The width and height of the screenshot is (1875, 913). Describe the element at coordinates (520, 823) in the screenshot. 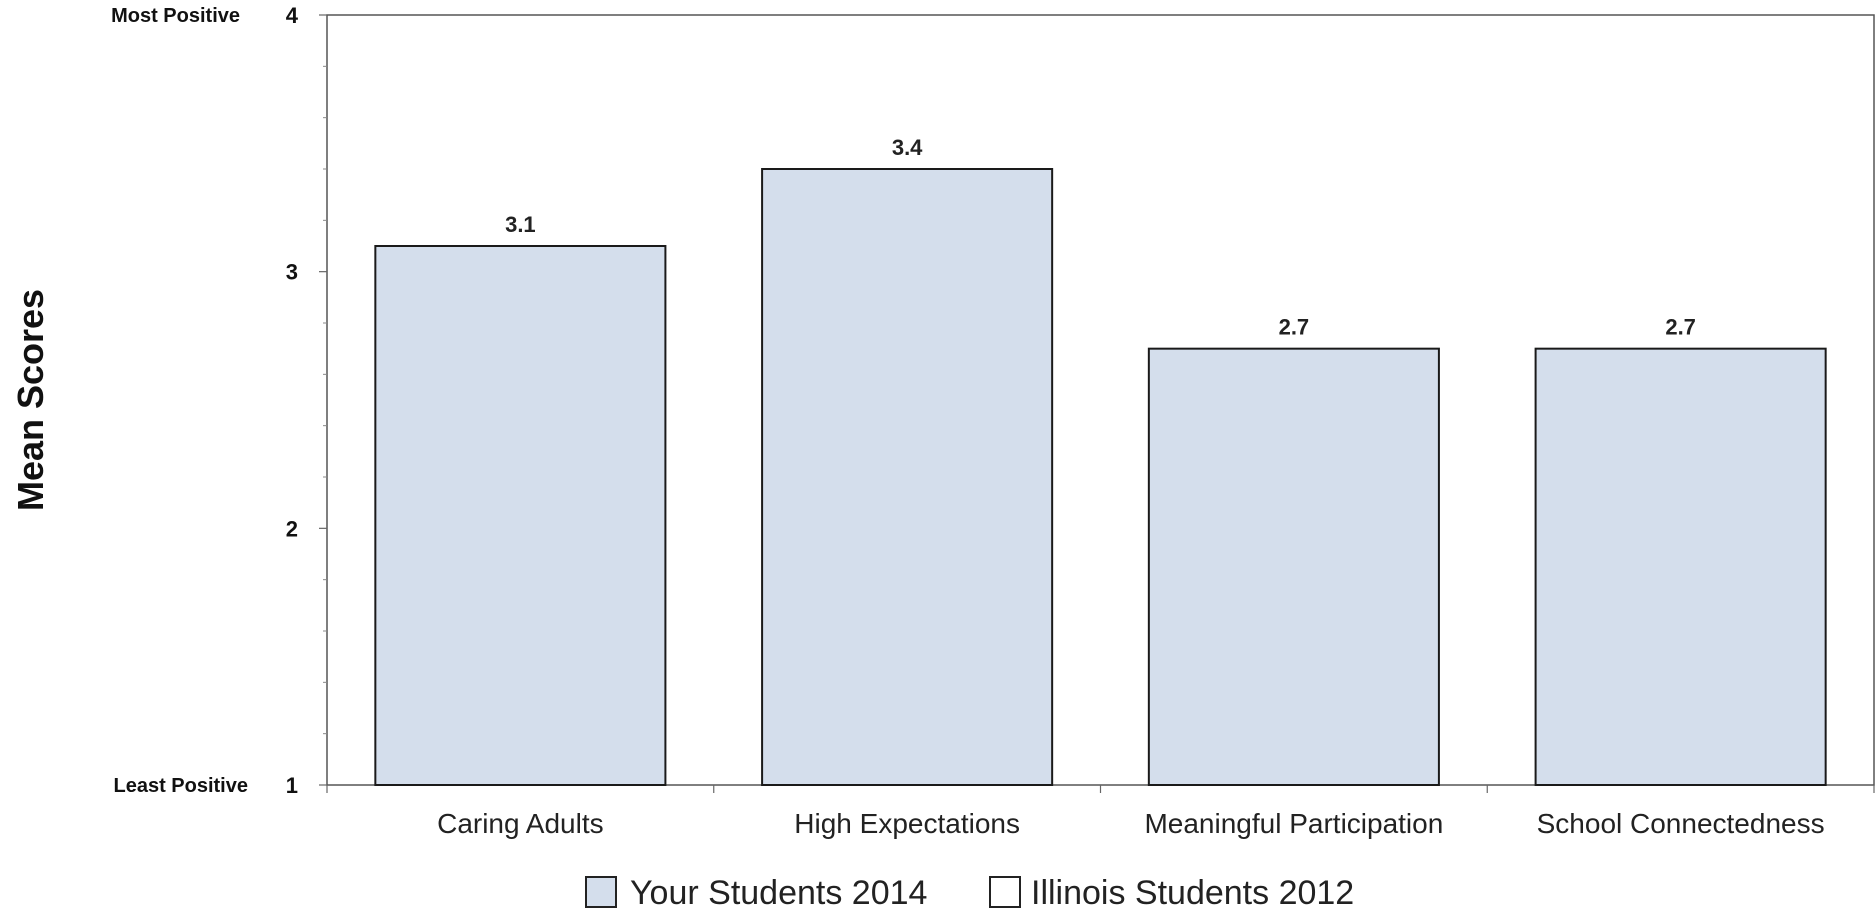

I see `x-category-label: Caring Adults` at that location.